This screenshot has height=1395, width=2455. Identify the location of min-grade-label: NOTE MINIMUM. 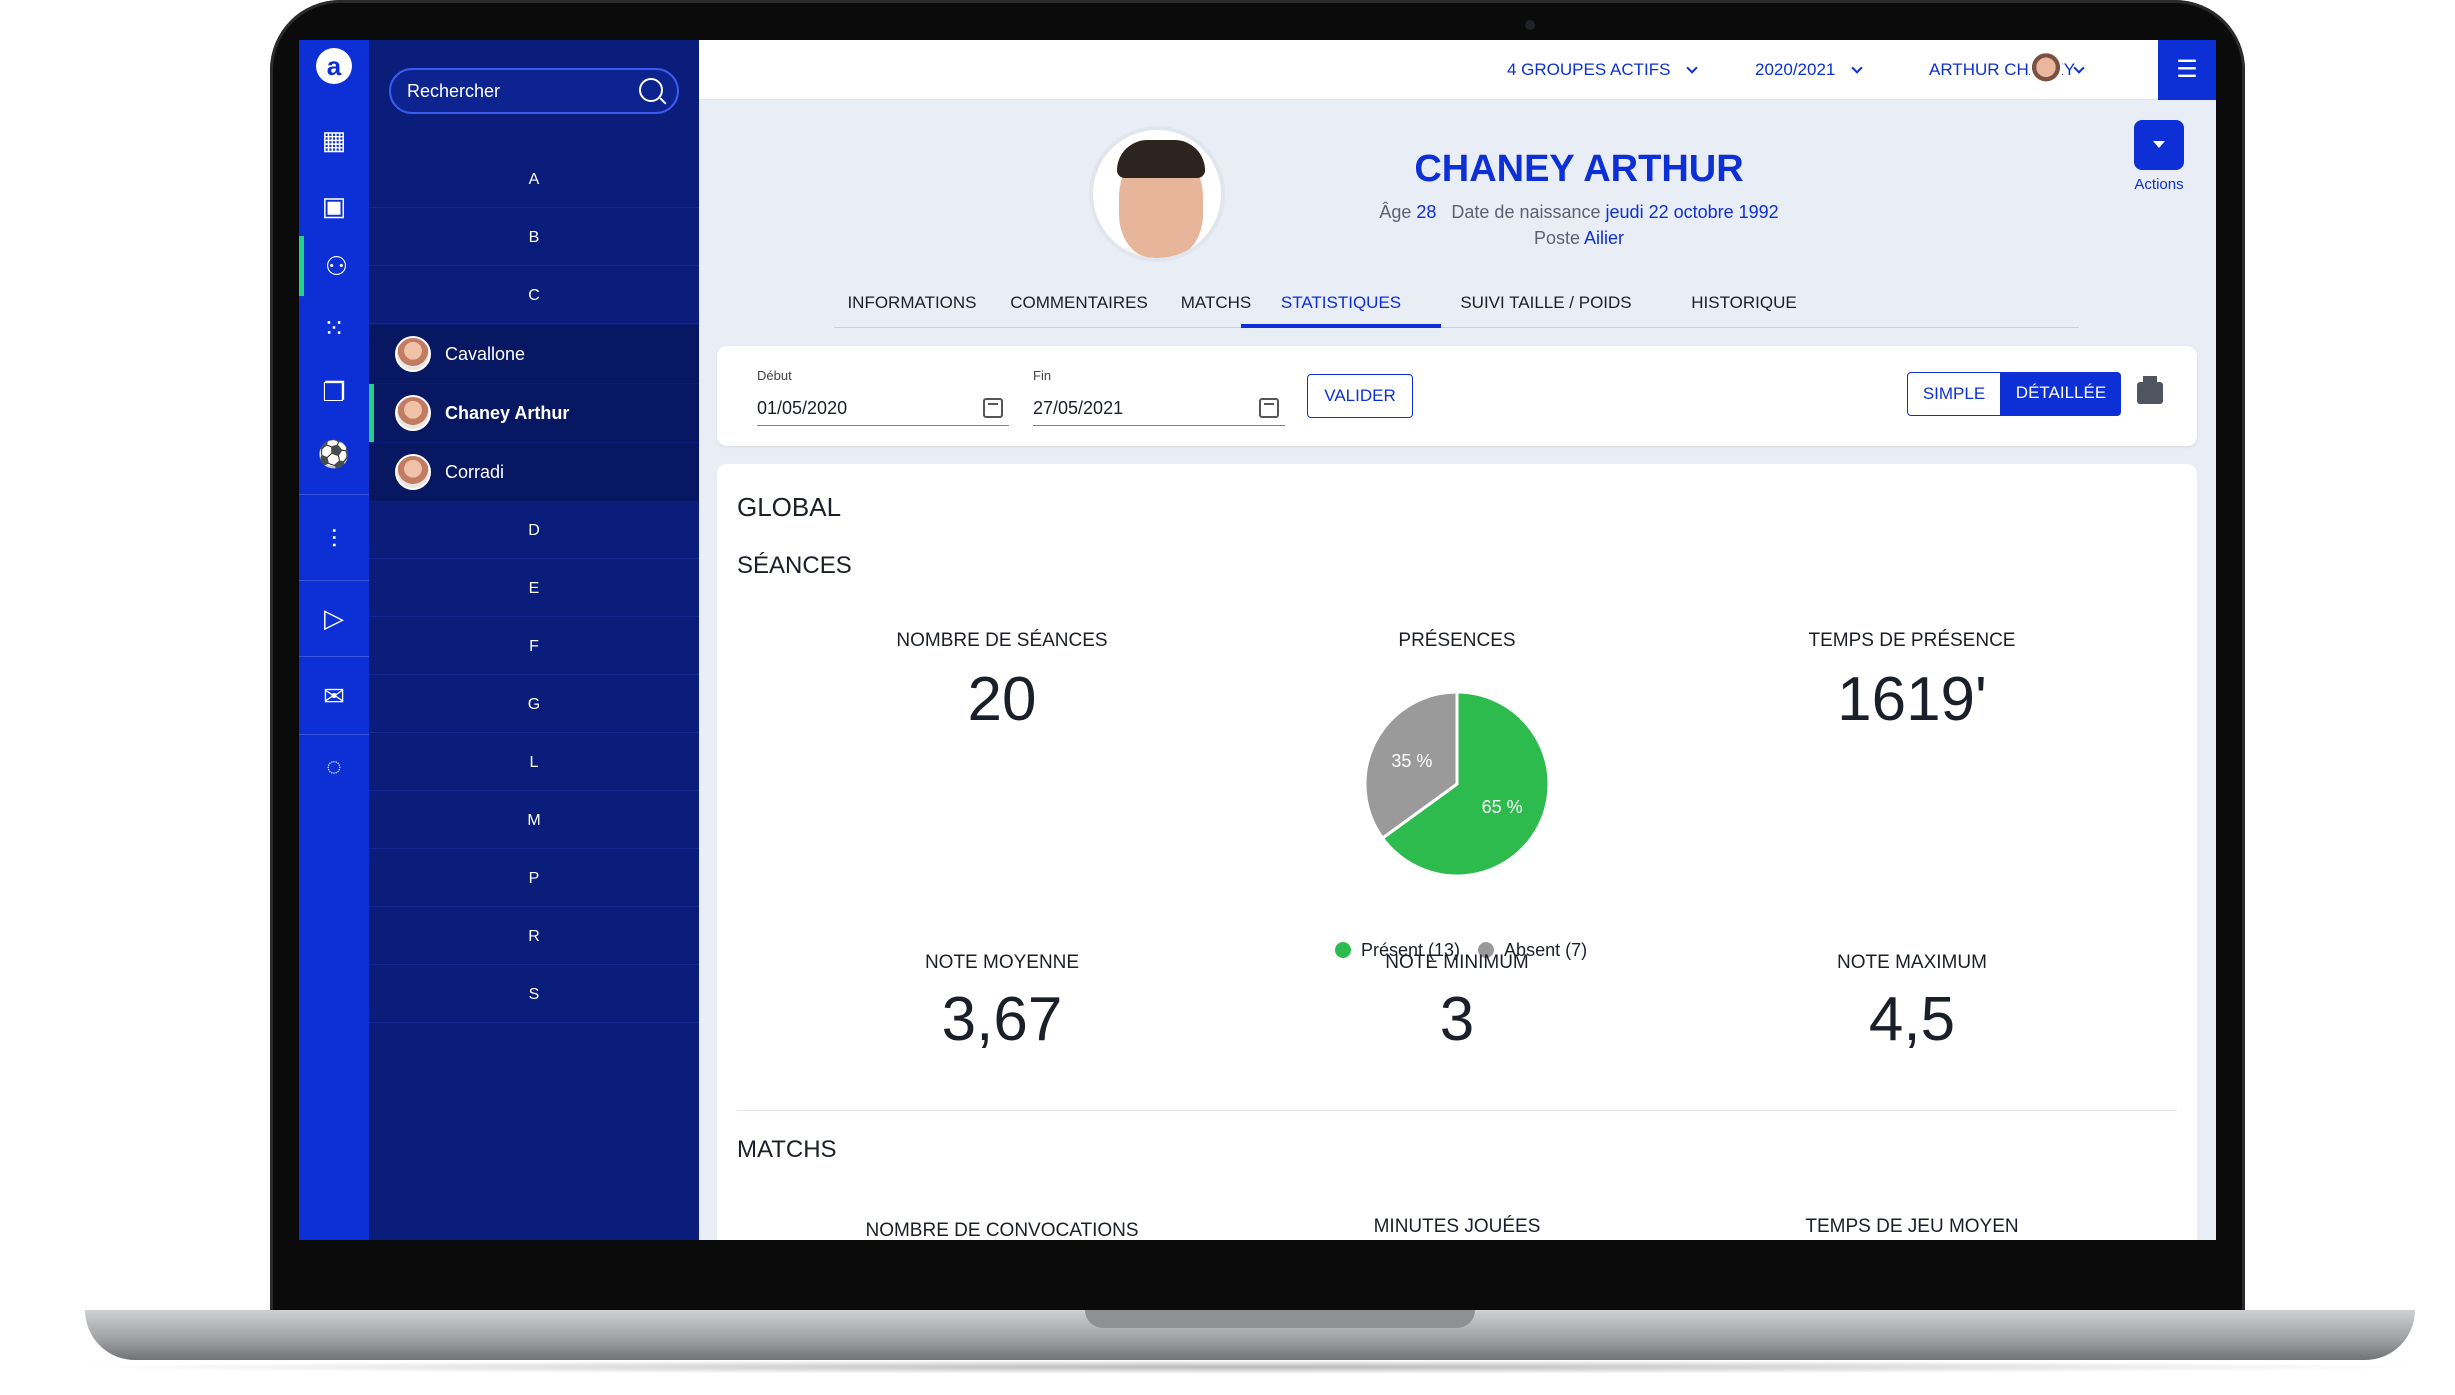
(1457, 962).